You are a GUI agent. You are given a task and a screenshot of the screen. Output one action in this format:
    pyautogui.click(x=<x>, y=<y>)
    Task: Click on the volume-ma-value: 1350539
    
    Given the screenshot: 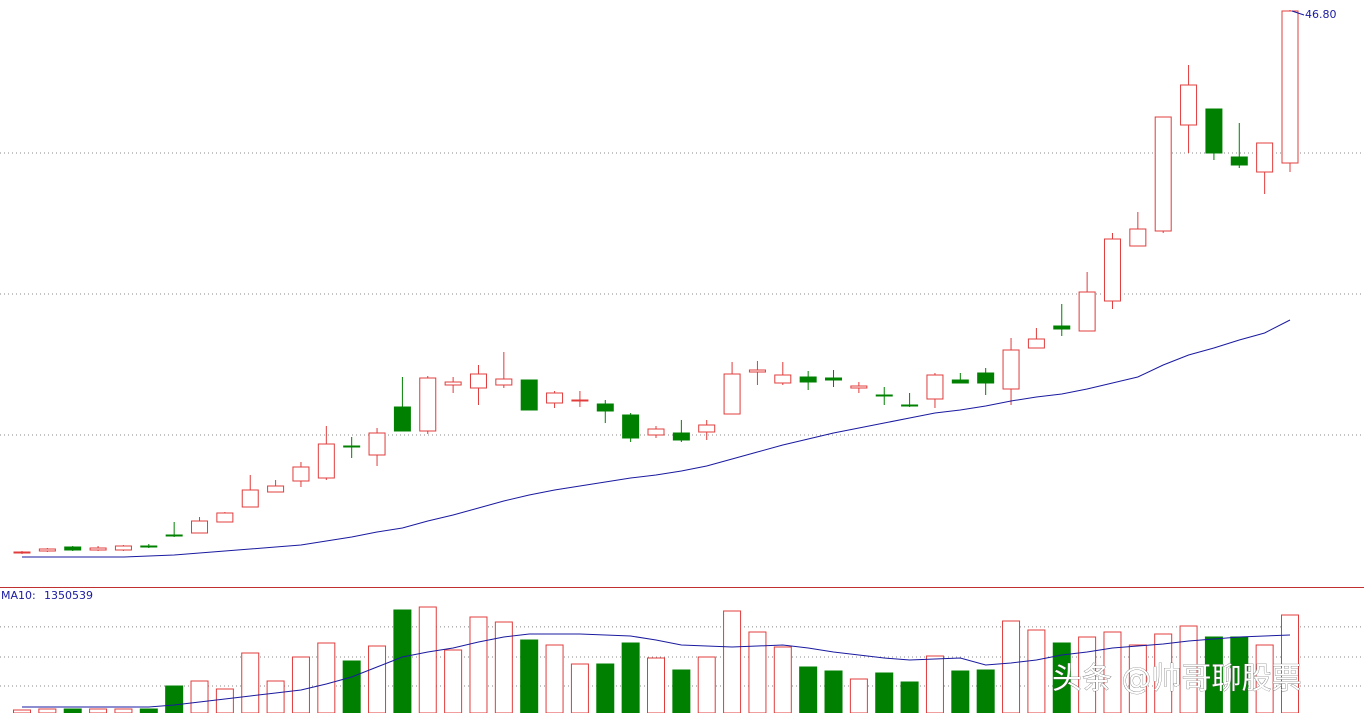 What is the action you would take?
    pyautogui.click(x=68, y=595)
    